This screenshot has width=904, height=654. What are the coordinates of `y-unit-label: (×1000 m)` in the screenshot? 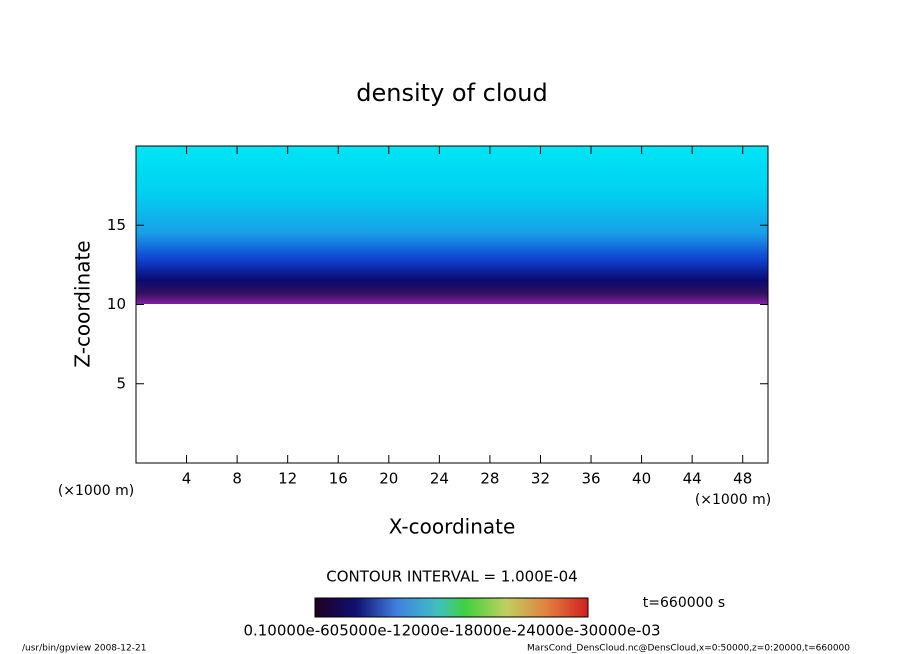 It's located at (96, 491).